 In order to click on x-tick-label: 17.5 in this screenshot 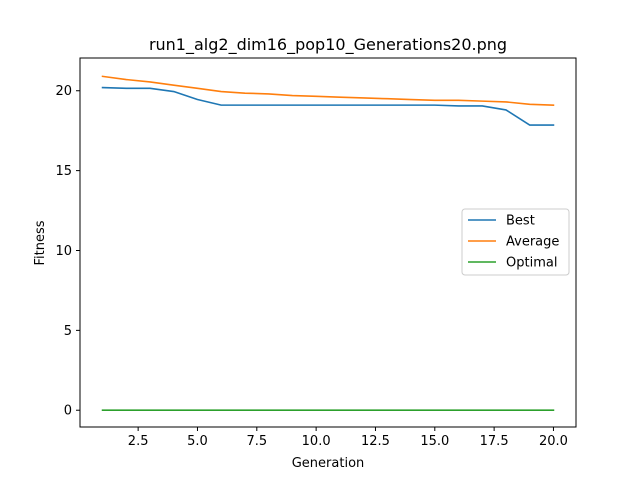, I will do `click(494, 441)`.